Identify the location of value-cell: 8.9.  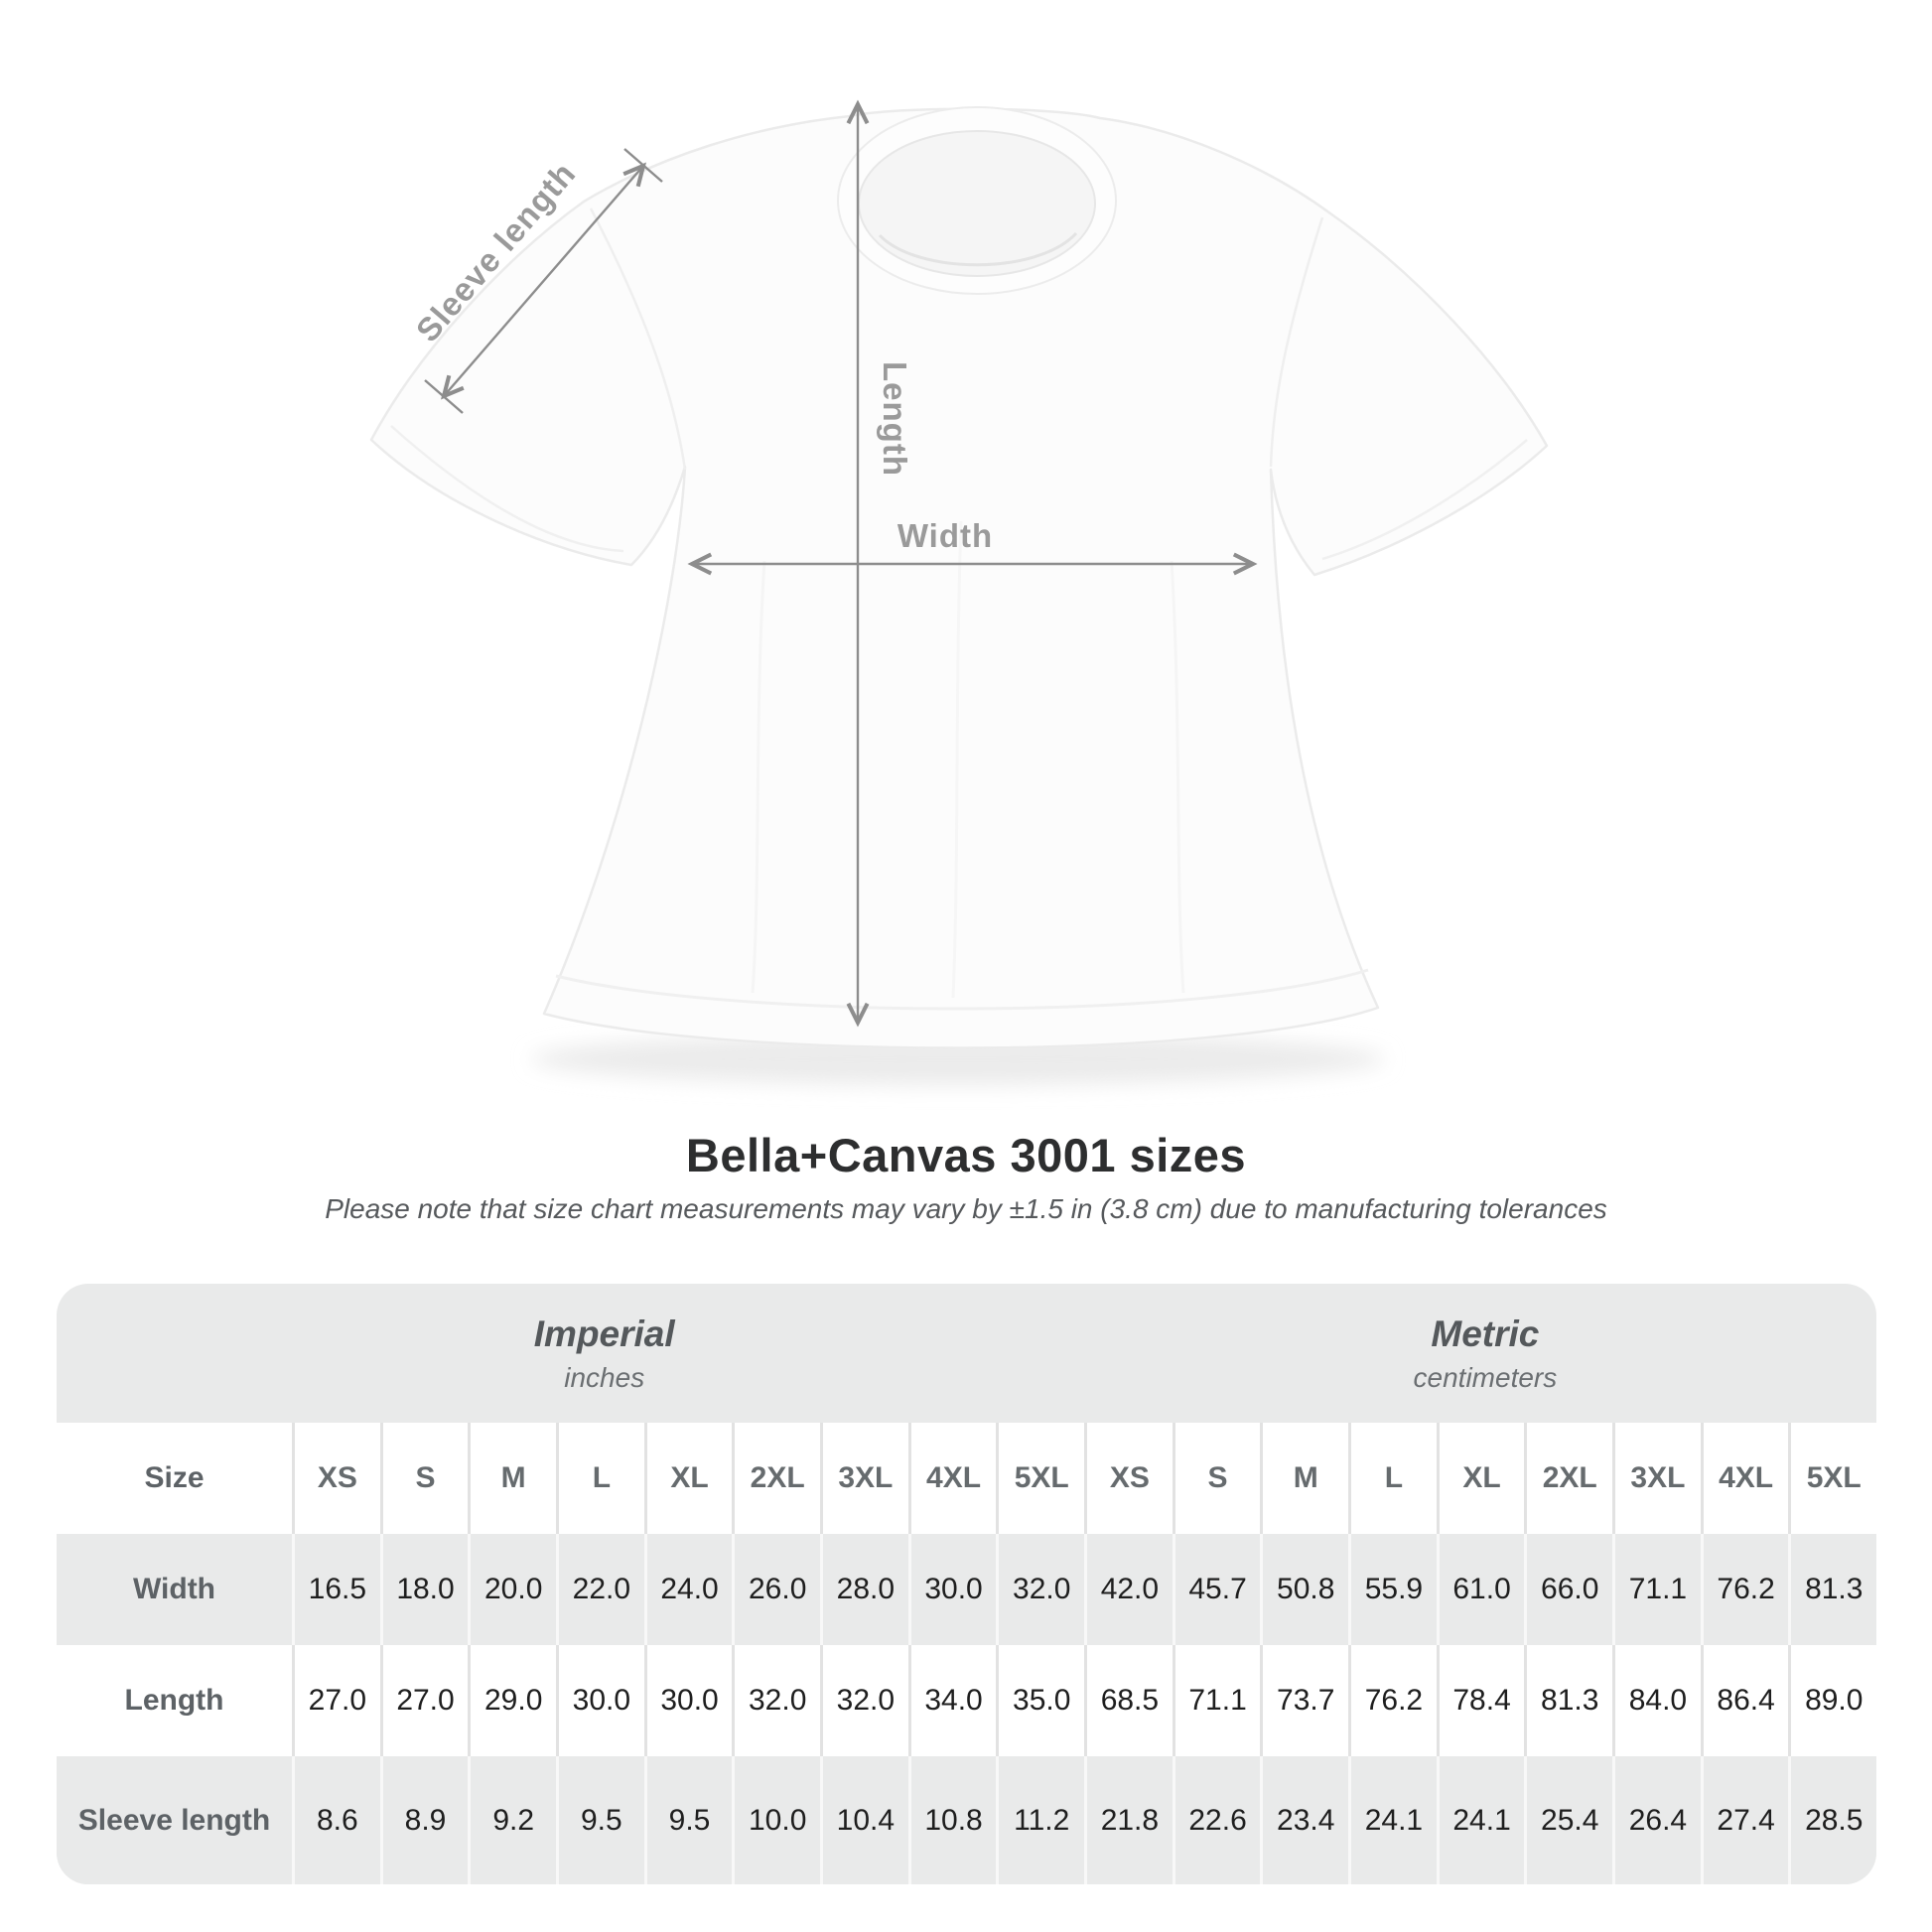
(424, 1820).